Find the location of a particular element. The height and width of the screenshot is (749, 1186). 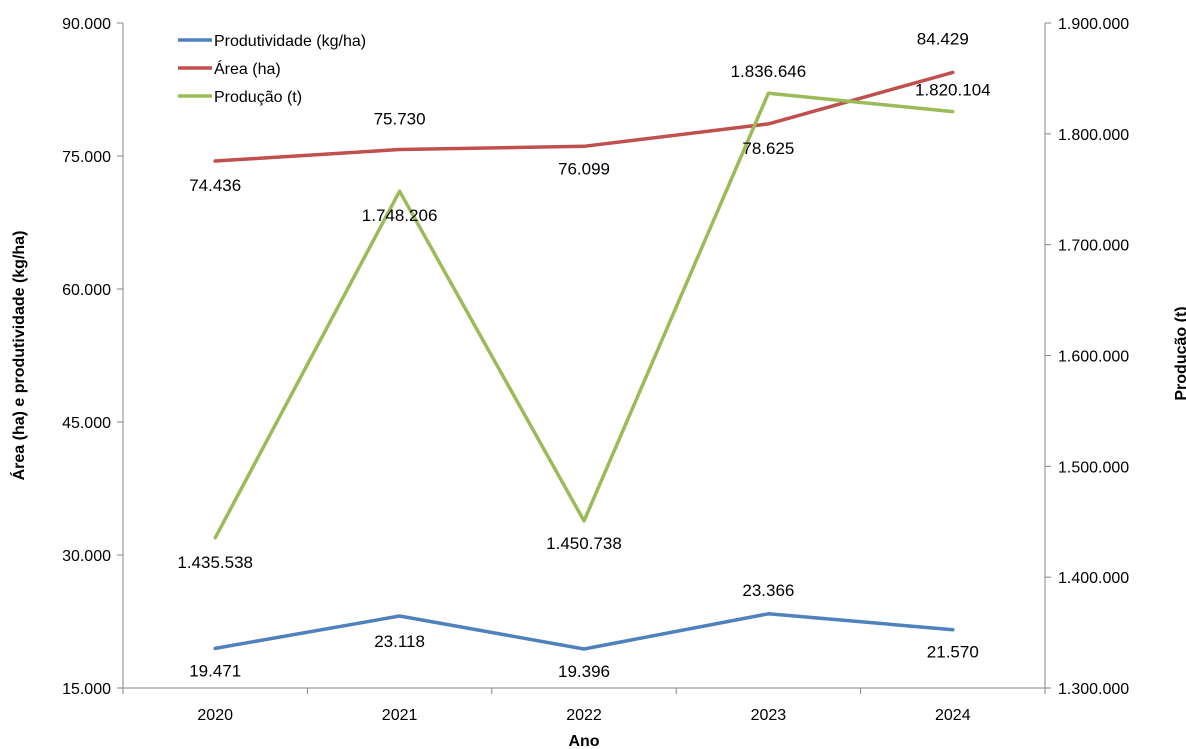

data-label-produtividade: 23.118 is located at coordinates (399, 641).